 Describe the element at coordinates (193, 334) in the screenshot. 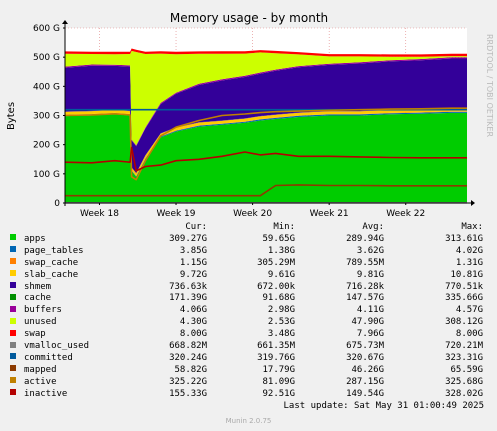

I see `legend-cur: 8.00G` at that location.